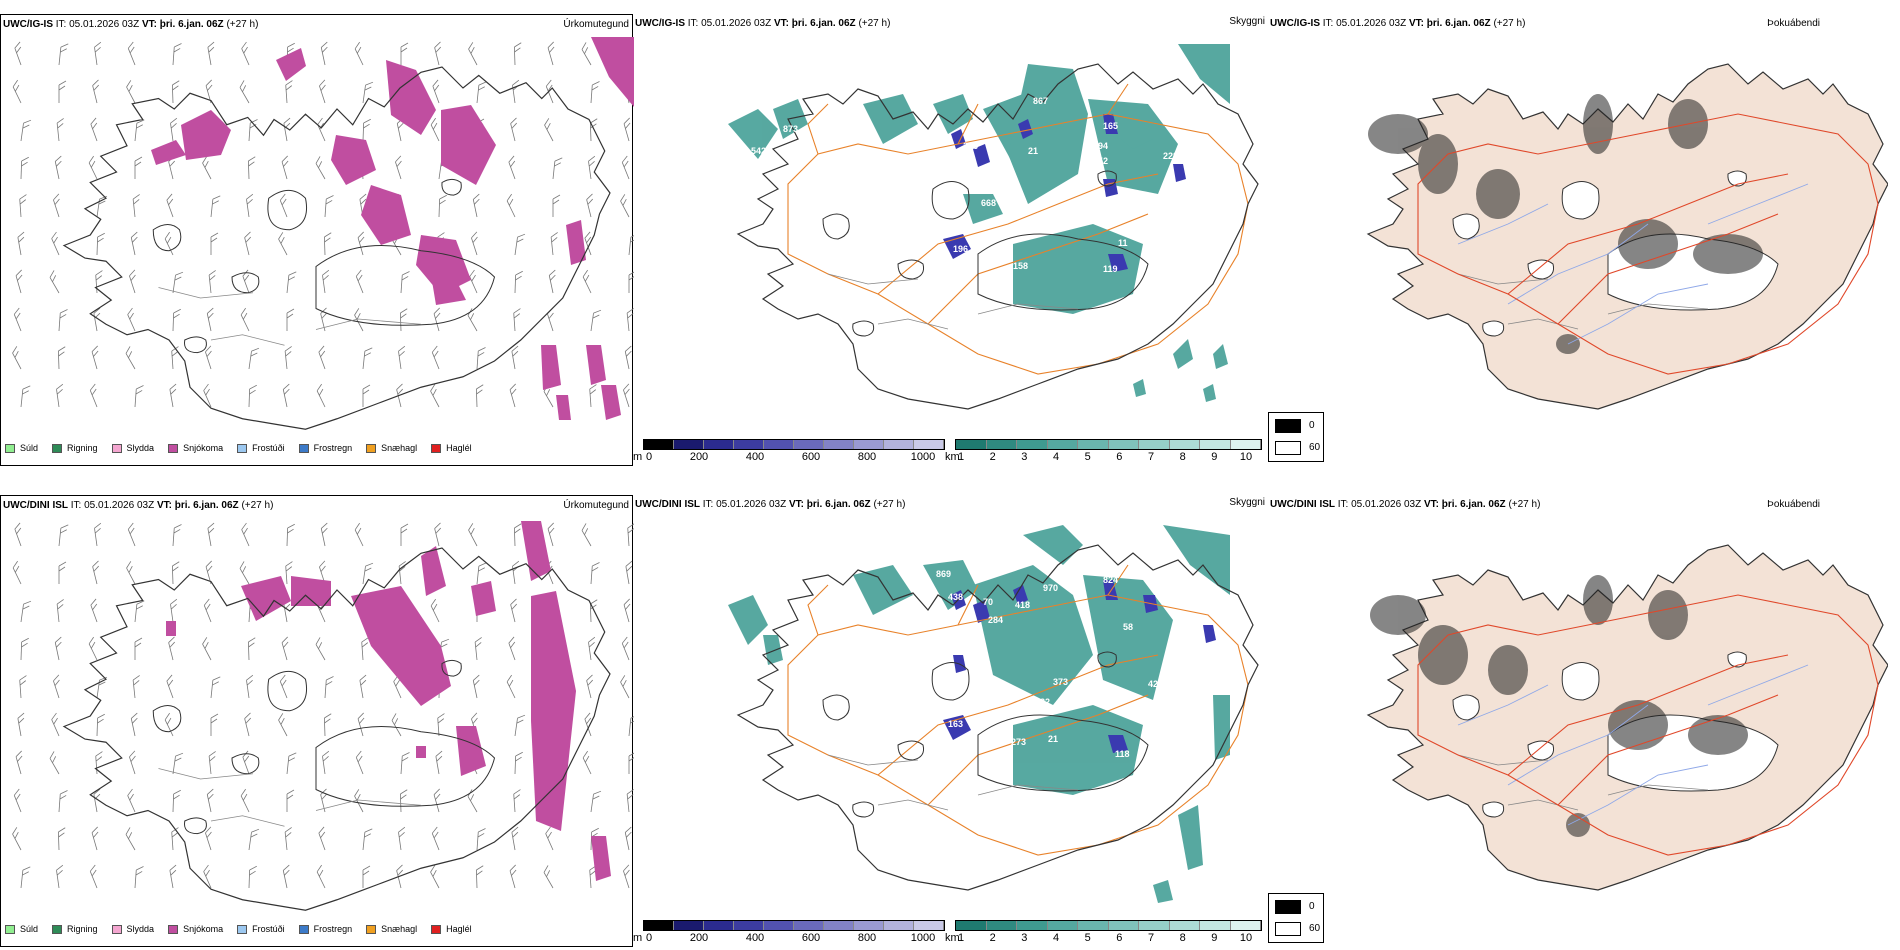  I want to click on legend-item: Haglél, so click(451, 448).